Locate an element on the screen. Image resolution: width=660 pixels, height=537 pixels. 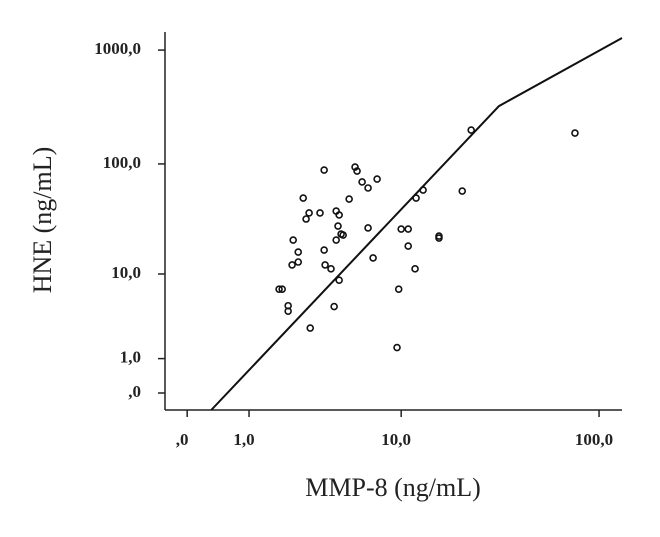
y-tick-label: ,0 is located at coordinates (134, 391).